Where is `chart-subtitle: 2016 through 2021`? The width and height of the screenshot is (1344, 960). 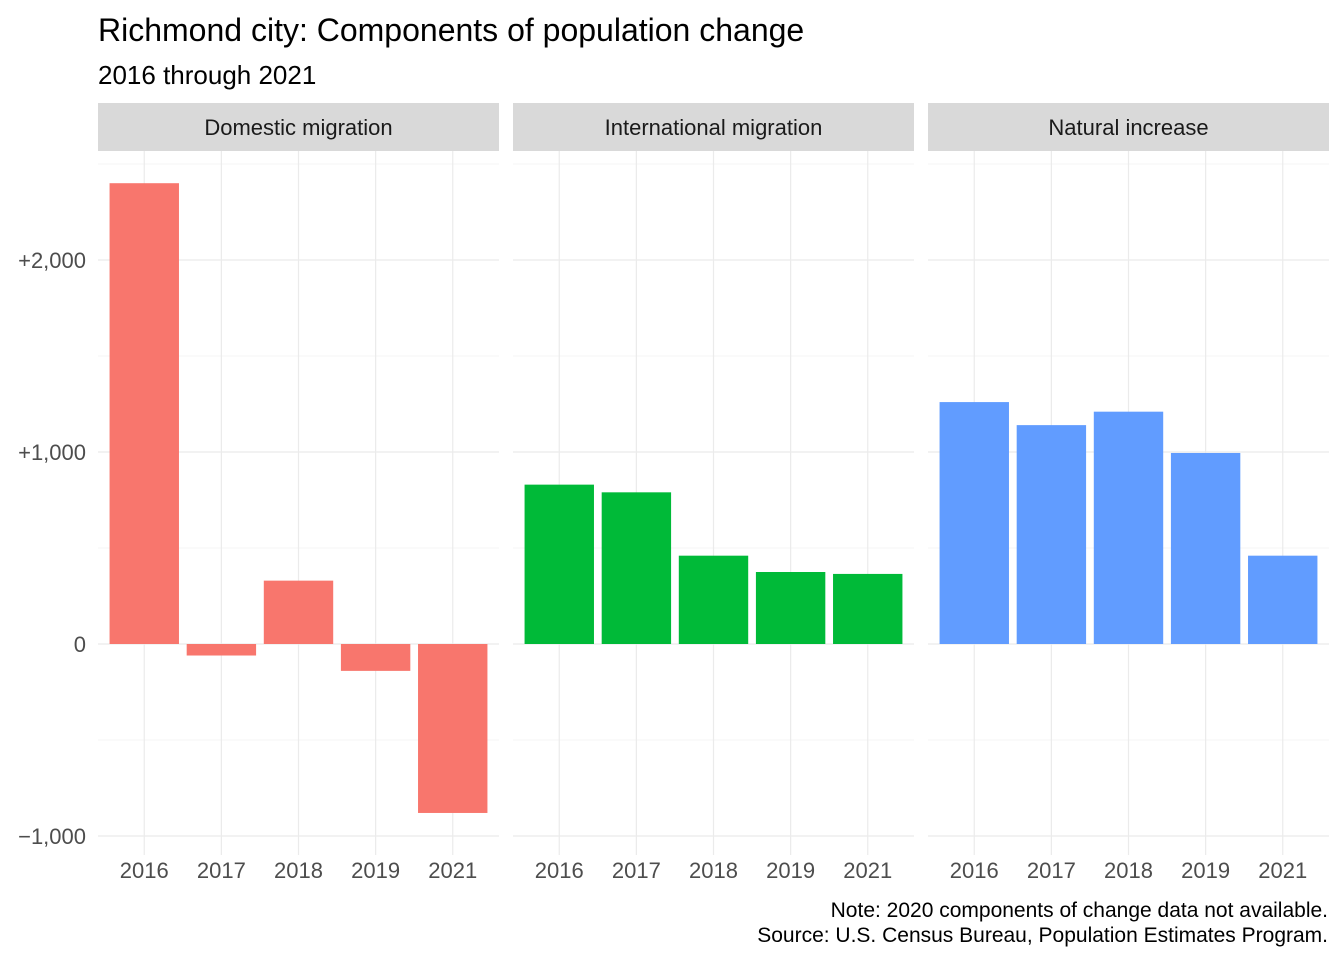 chart-subtitle: 2016 through 2021 is located at coordinates (207, 75).